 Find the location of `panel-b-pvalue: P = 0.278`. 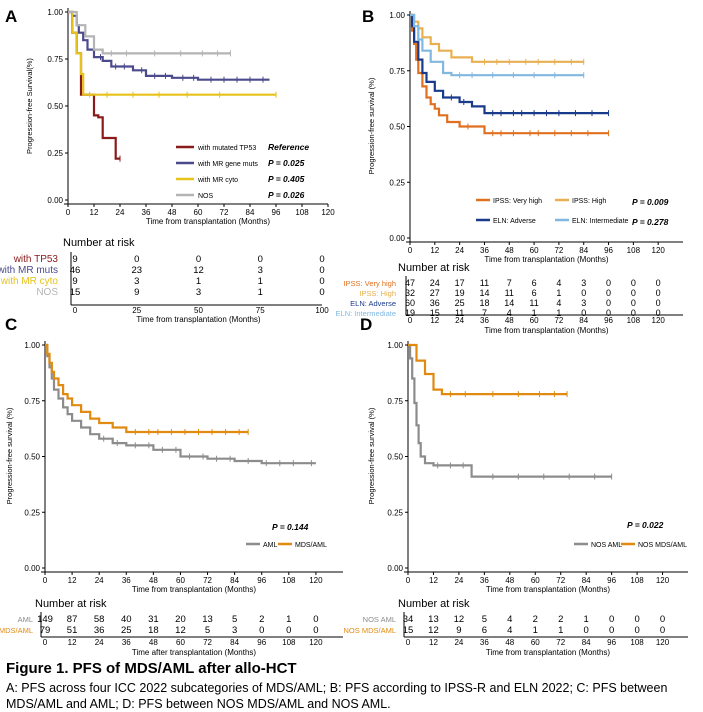

panel-b-pvalue: P = 0.278 is located at coordinates (650, 222).